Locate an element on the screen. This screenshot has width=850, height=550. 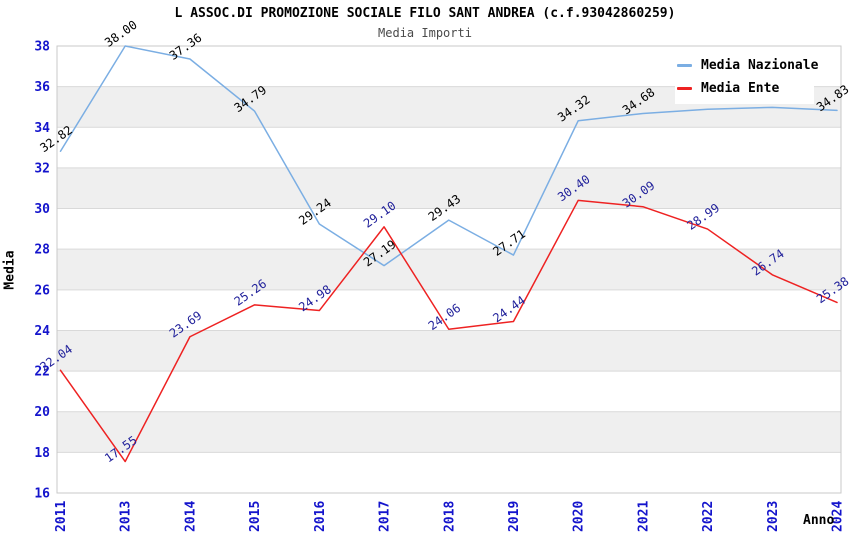
legend-item-media-nazionale: Media Nazionale is located at coordinates (747, 65).